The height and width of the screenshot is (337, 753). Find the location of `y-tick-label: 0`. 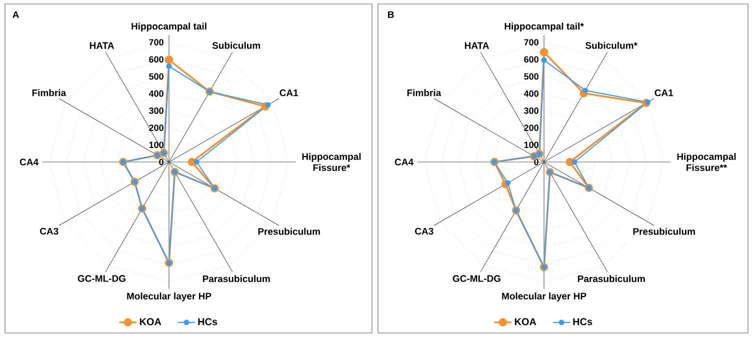

y-tick-label: 0 is located at coordinates (161, 162).